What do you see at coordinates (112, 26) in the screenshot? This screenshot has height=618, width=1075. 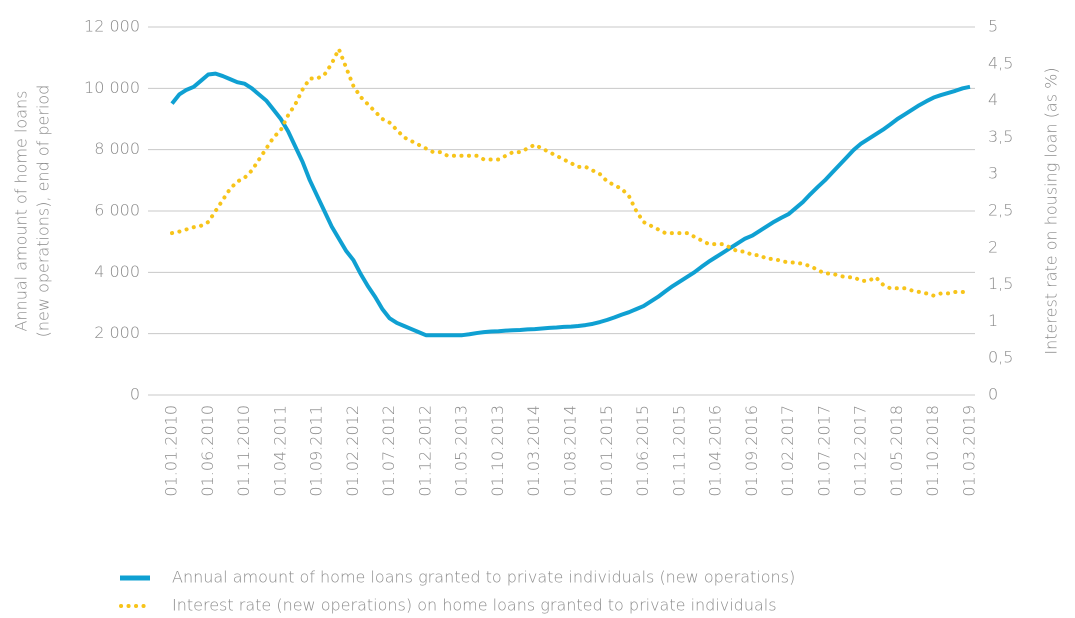 I see `y-tick-label: 12 000` at bounding box center [112, 26].